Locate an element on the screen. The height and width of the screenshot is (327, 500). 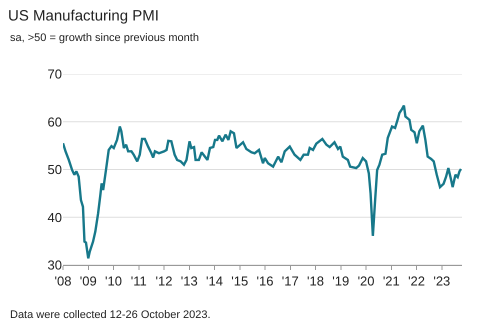
x-tick-label: '11 is located at coordinates (138, 281).